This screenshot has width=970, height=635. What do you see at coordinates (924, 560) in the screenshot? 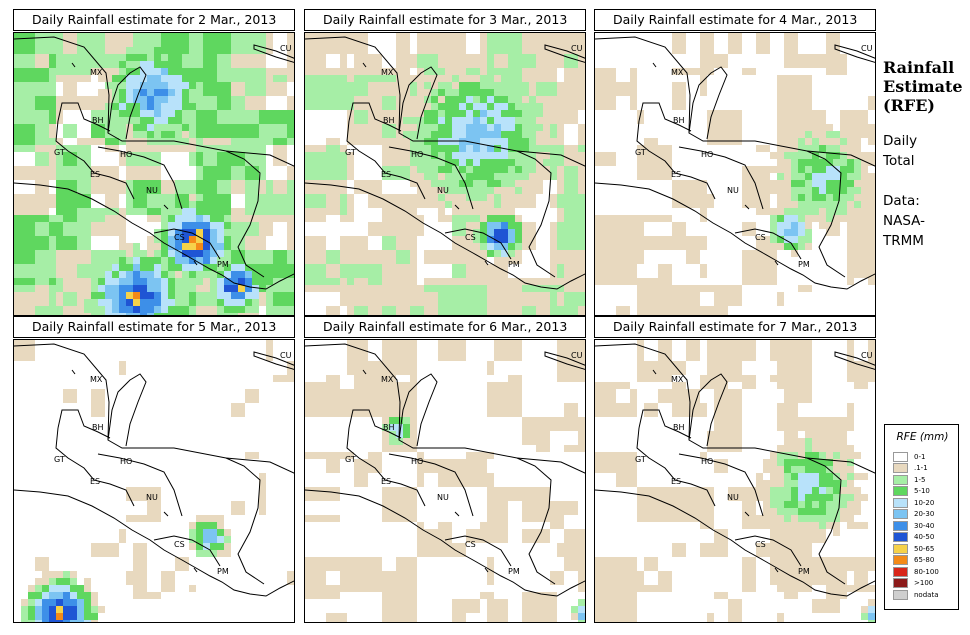
I see `legend-label: 65-80` at bounding box center [924, 560].